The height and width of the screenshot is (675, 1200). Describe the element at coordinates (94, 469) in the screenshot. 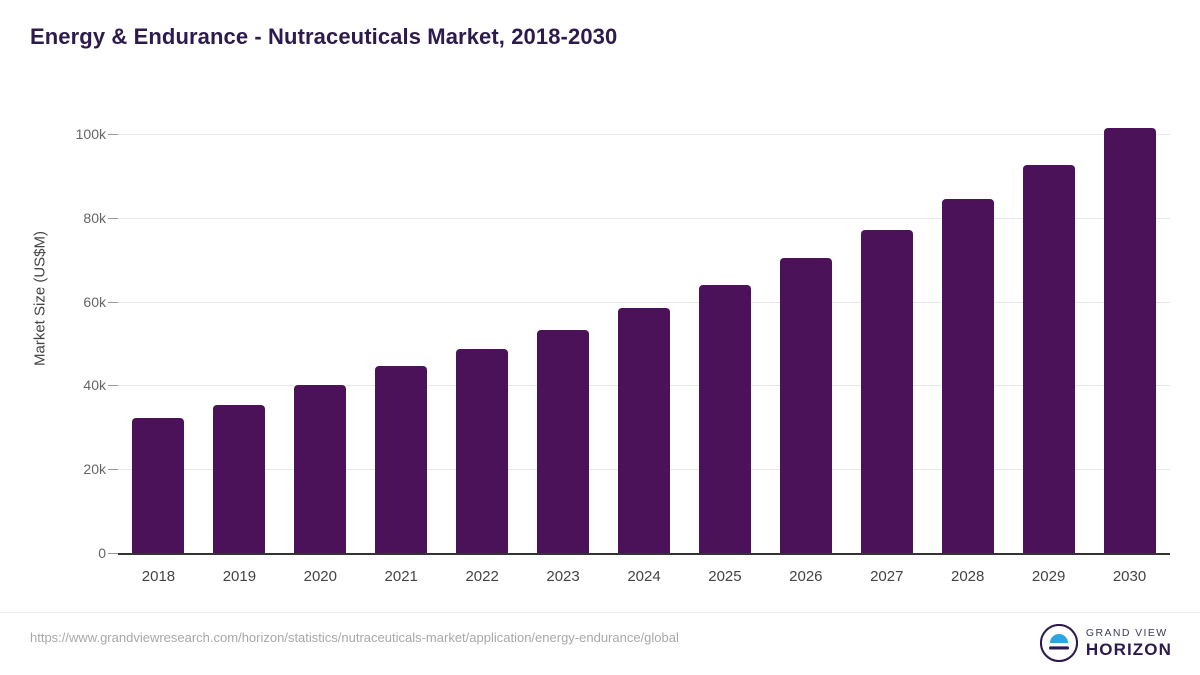

I see `y-tick-label: 20k` at that location.